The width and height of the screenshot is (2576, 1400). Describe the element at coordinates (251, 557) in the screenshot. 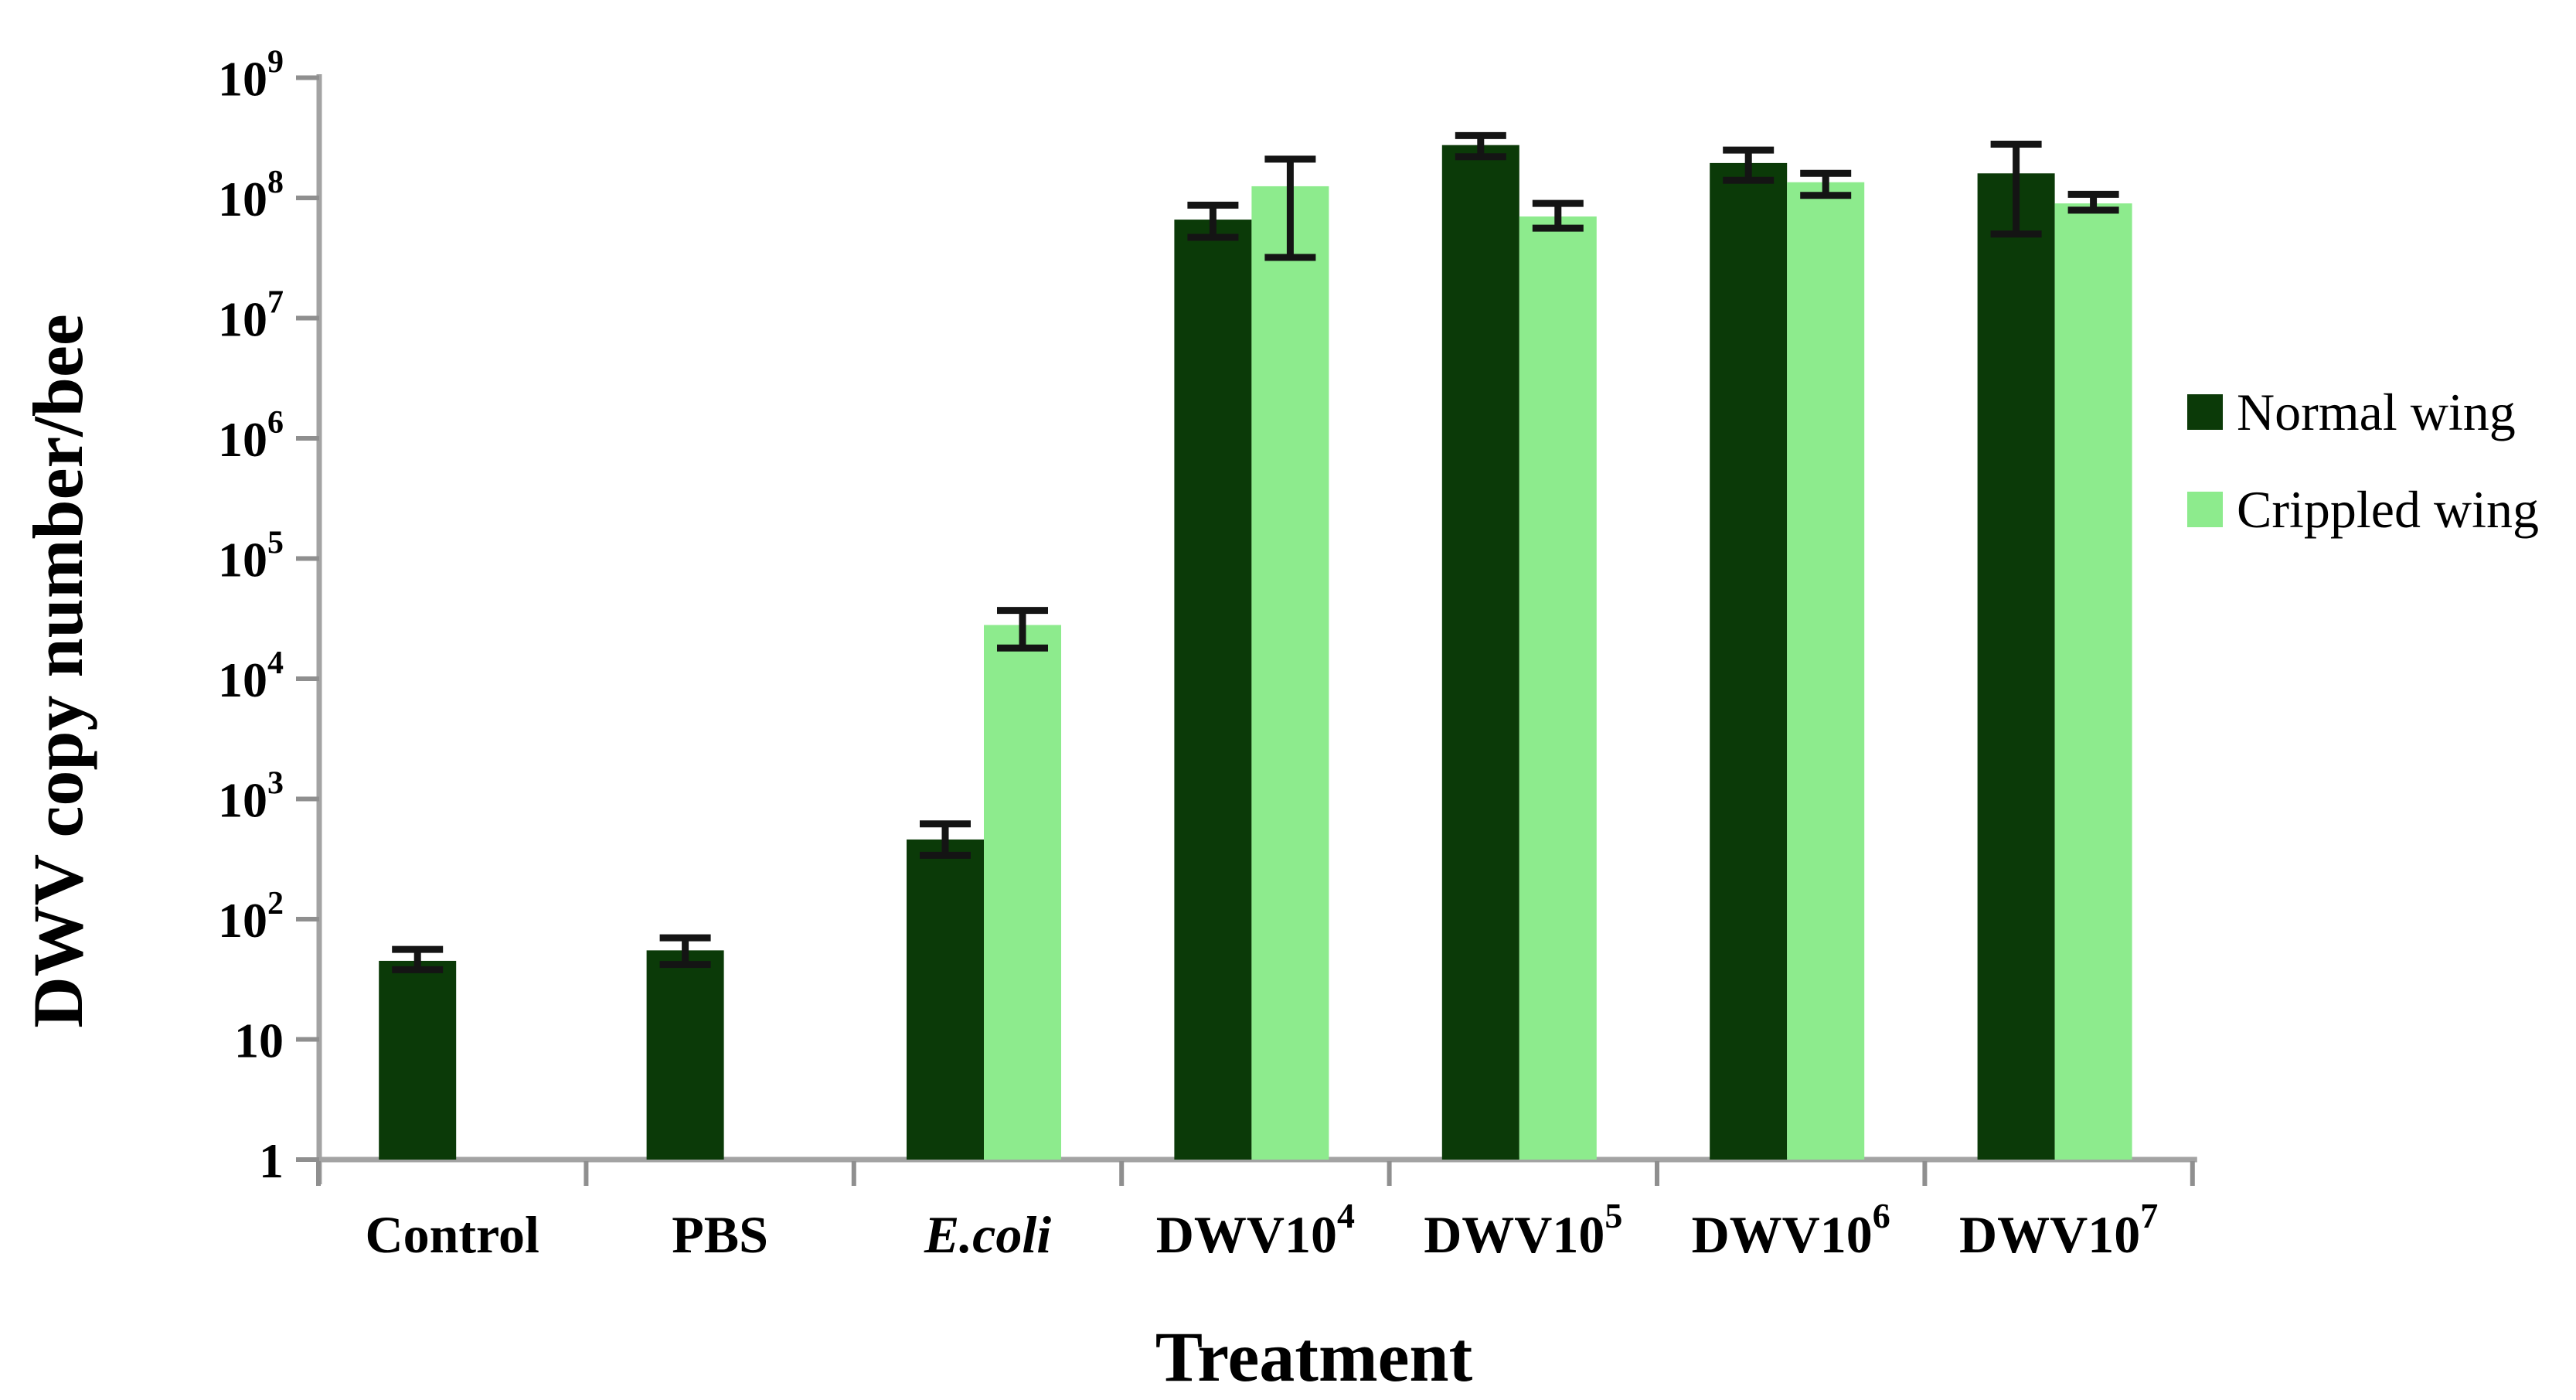

I see `y-tick-label: 10⁵` at that location.